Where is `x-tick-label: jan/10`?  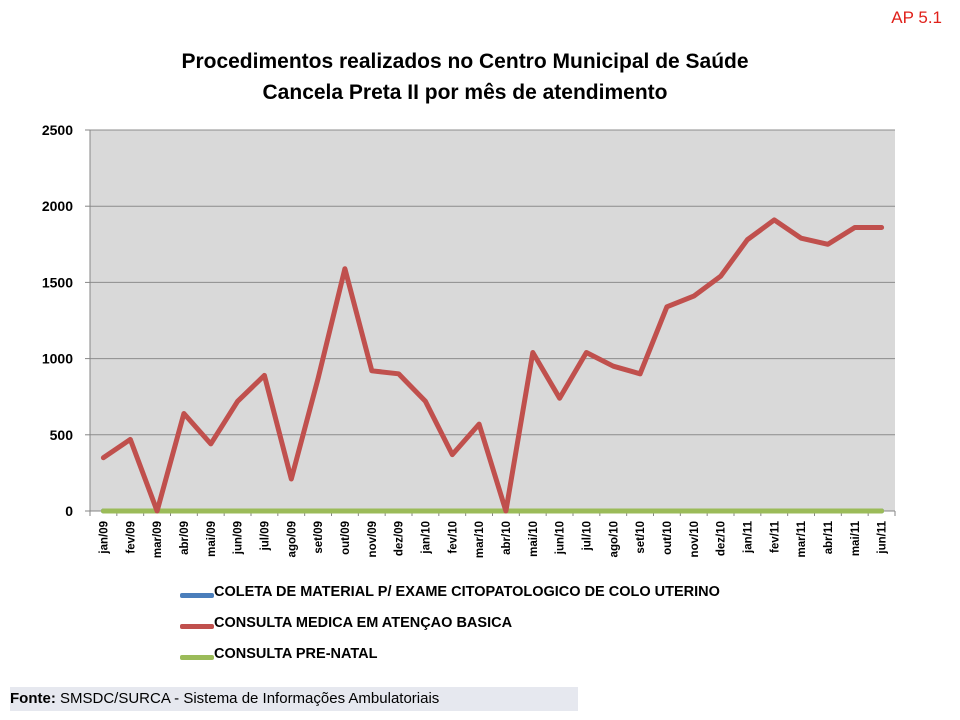 x-tick-label: jan/10 is located at coordinates (426, 538).